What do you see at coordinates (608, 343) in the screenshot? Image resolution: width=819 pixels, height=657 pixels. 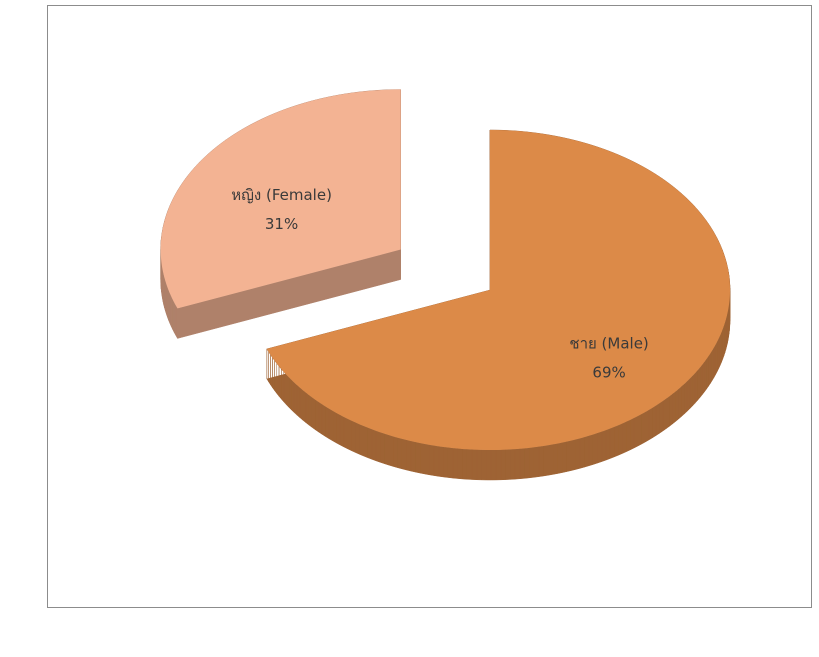 I see `slice-label: ชาย (Male)` at bounding box center [608, 343].